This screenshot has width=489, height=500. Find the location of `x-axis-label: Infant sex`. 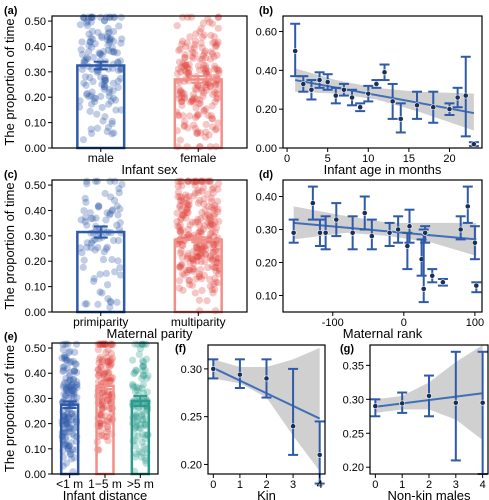

x-axis-label: Infant sex is located at coordinates (149, 169).